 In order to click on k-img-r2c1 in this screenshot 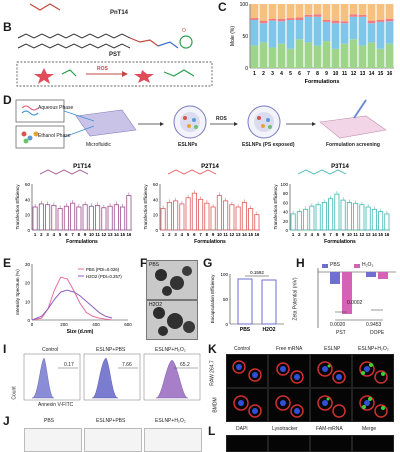, I will do `click(247, 405)`.